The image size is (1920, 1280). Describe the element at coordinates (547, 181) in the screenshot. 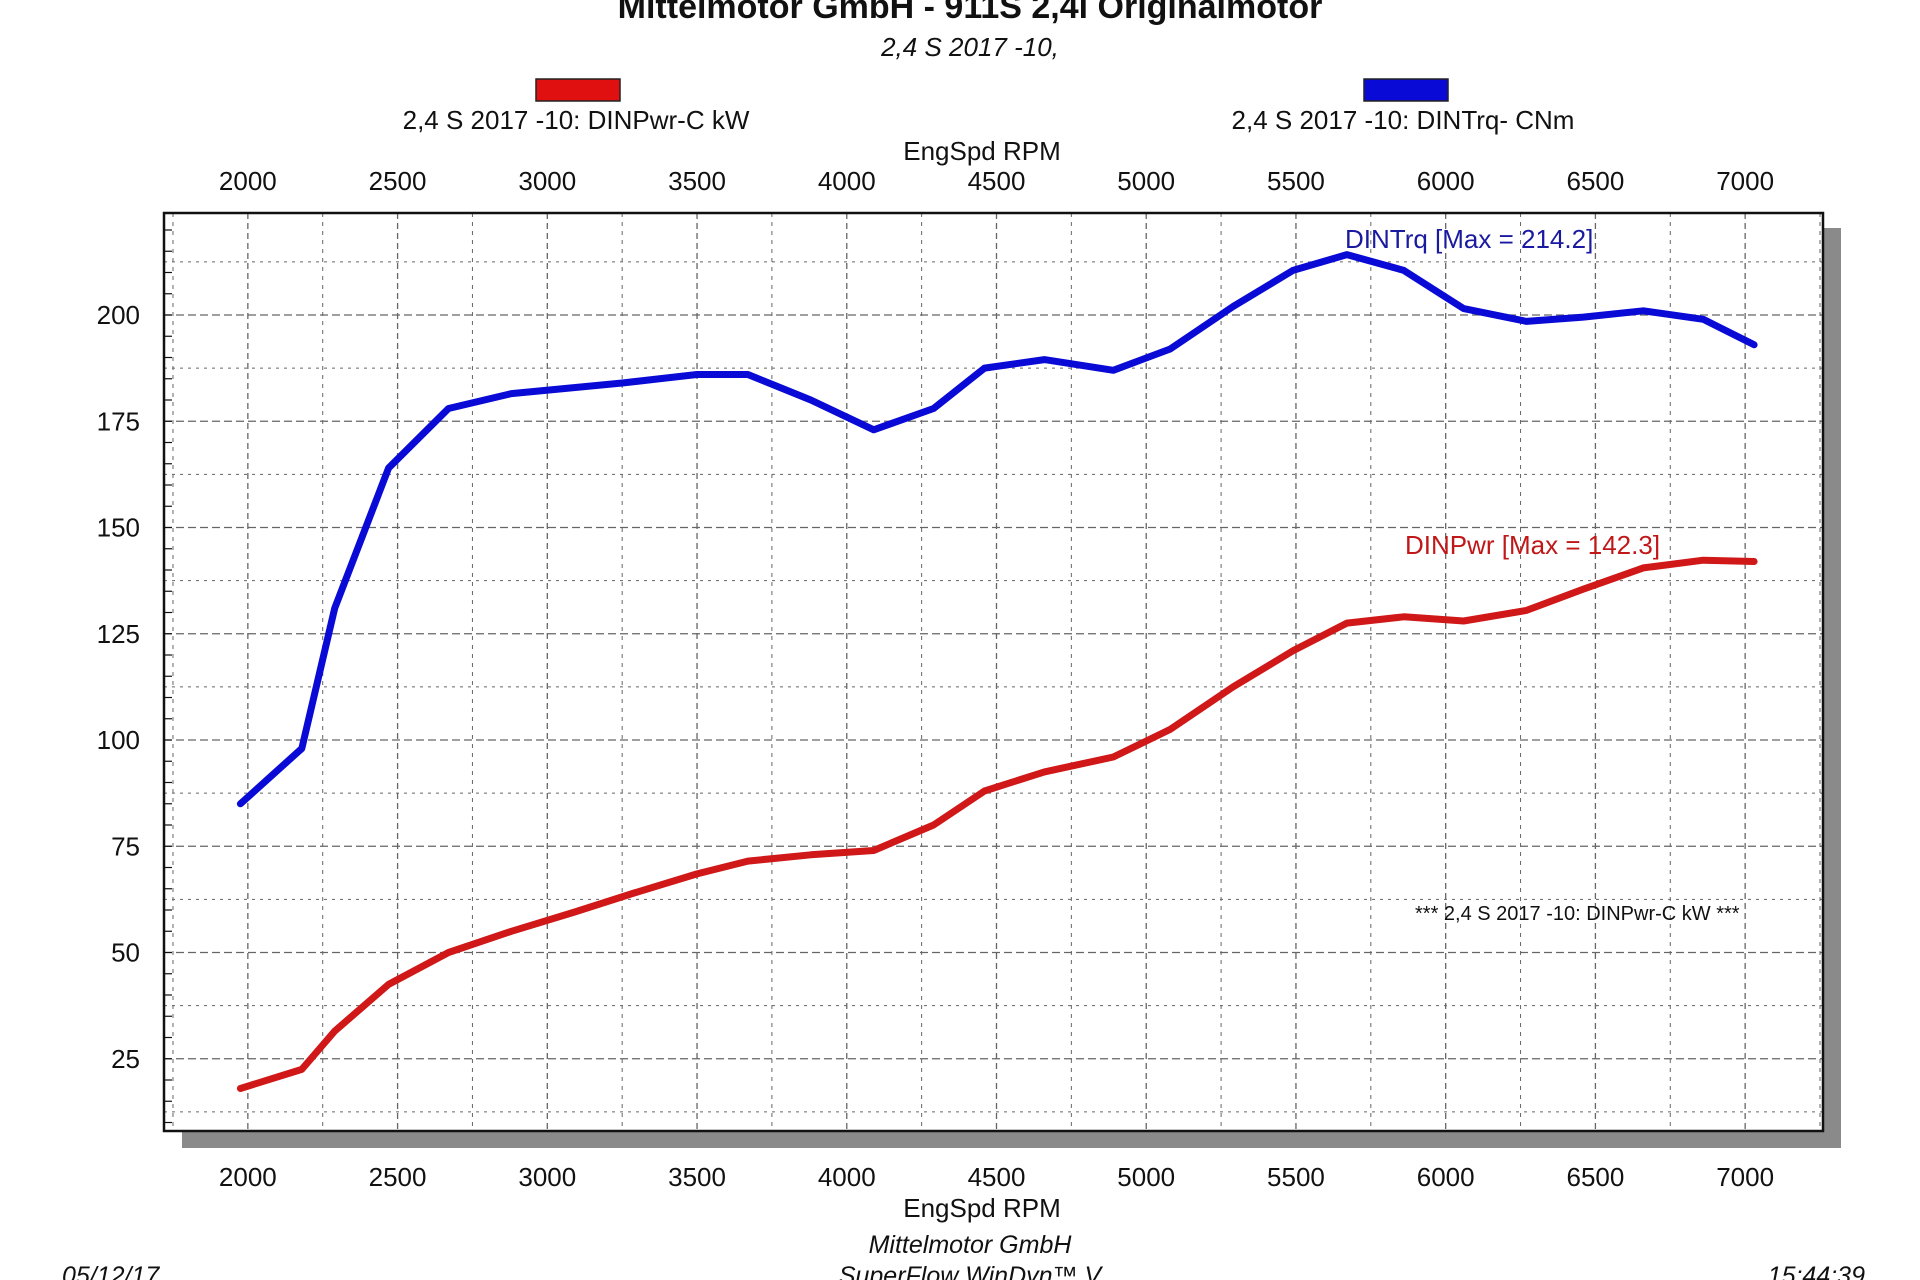

I see `x-tick-label-top: 3000` at that location.